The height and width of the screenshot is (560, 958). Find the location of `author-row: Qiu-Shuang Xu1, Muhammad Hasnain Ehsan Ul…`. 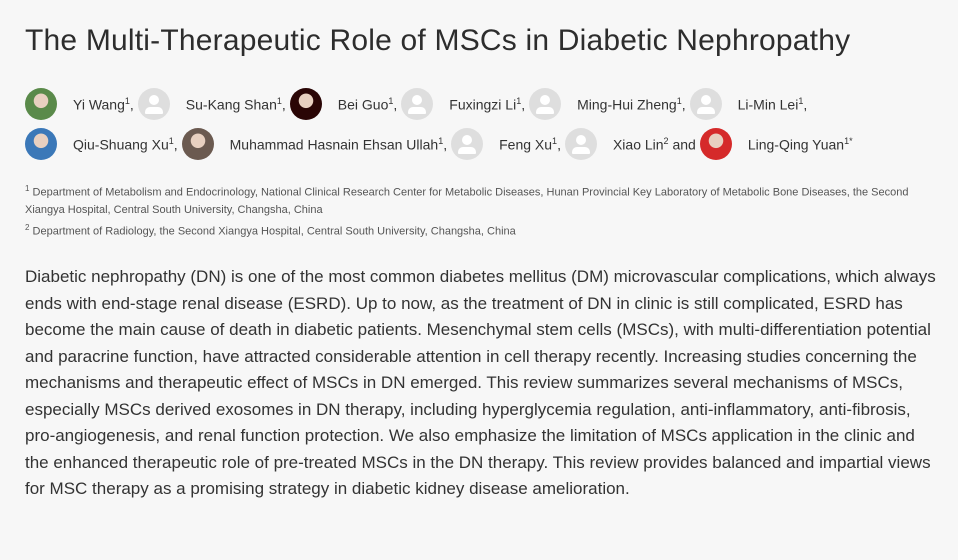

author-row: Qiu-Shuang Xu1, Muhammad Hasnain Ehsan Ul… is located at coordinates (479, 144).